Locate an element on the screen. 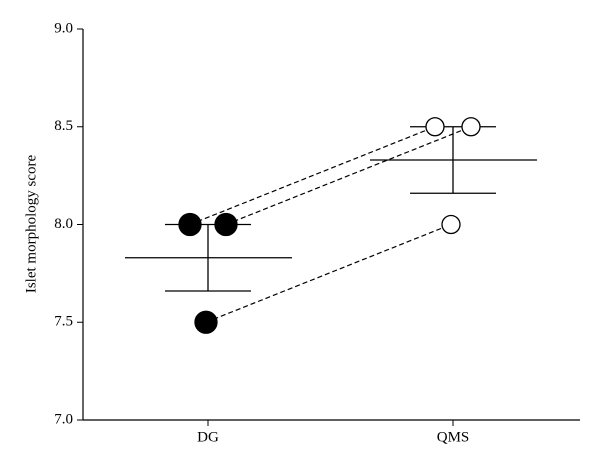  y-tick-label: 8.0 is located at coordinates (63, 224).